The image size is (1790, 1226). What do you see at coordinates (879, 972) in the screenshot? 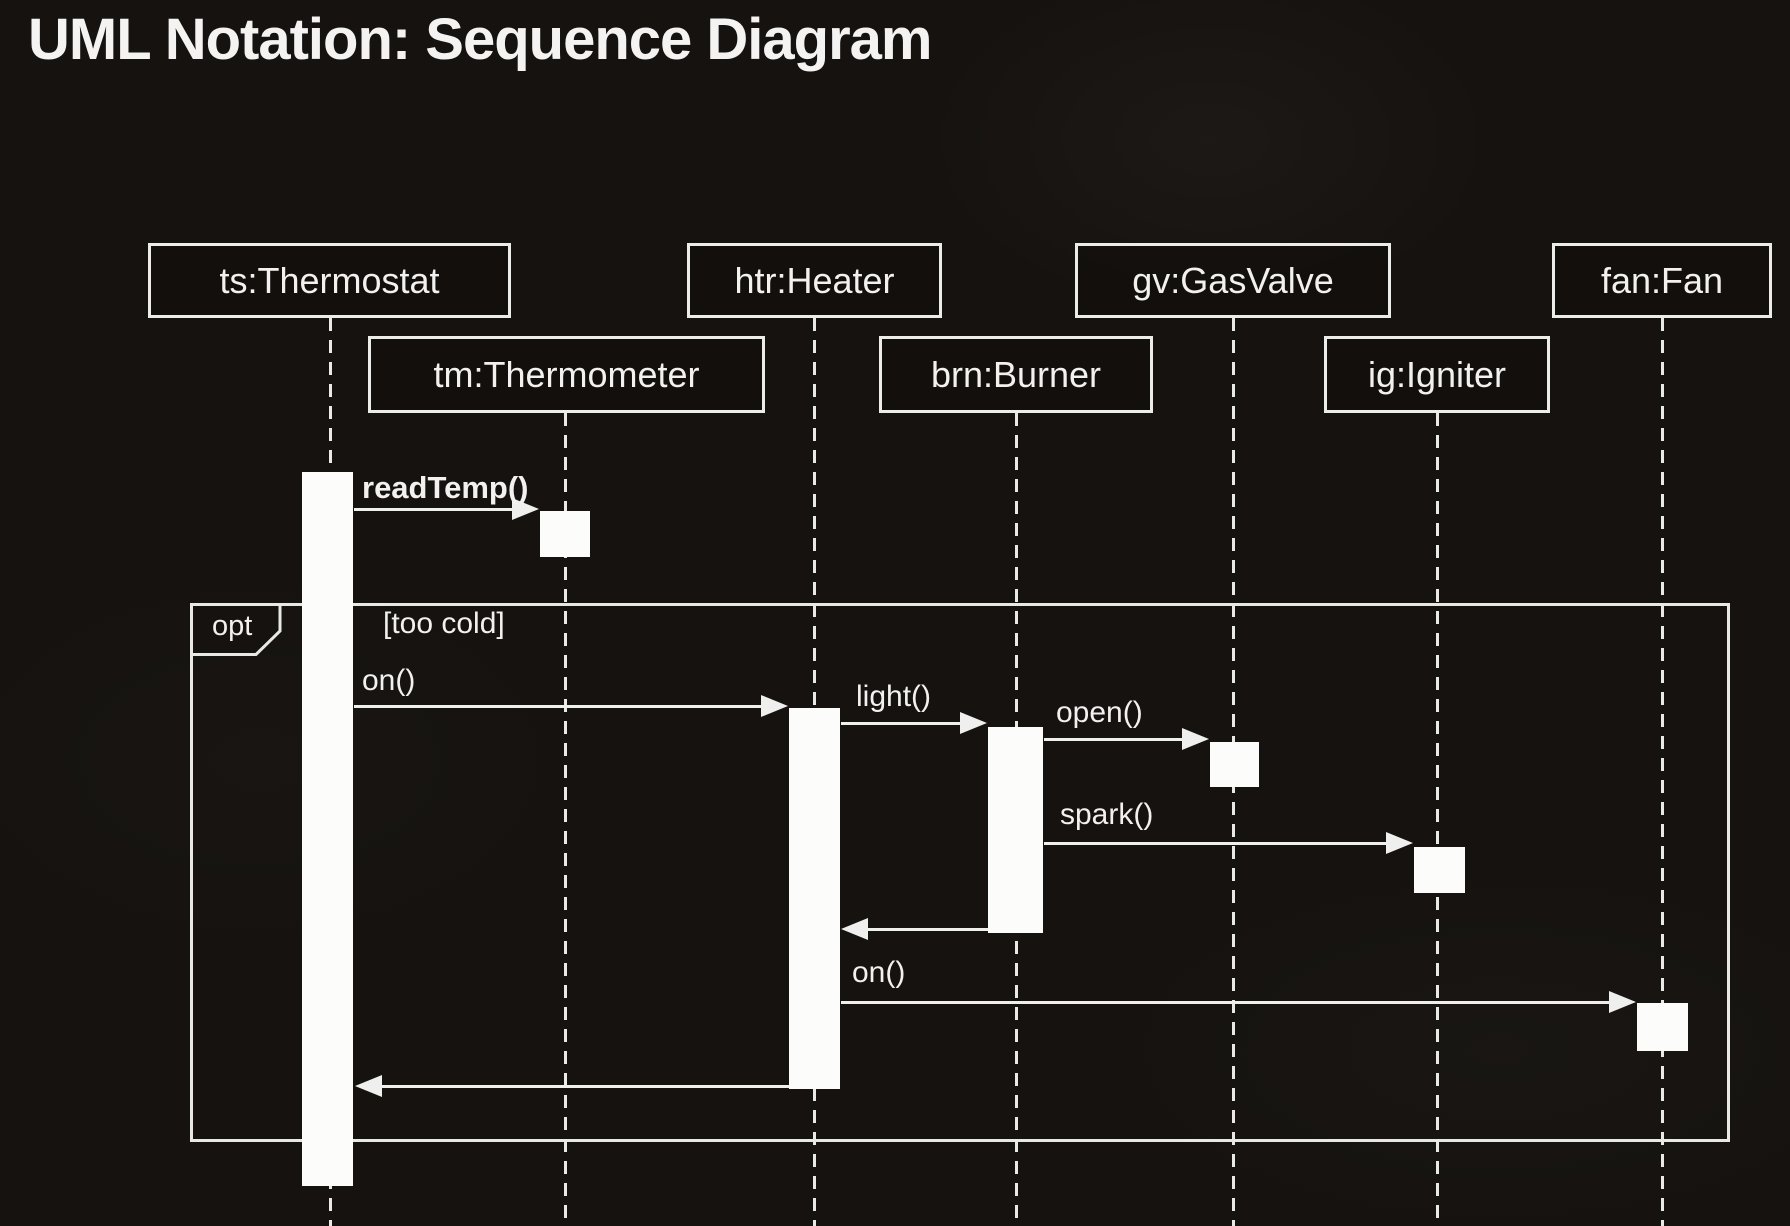
I see `message-on-fan-label: on()` at bounding box center [879, 972].